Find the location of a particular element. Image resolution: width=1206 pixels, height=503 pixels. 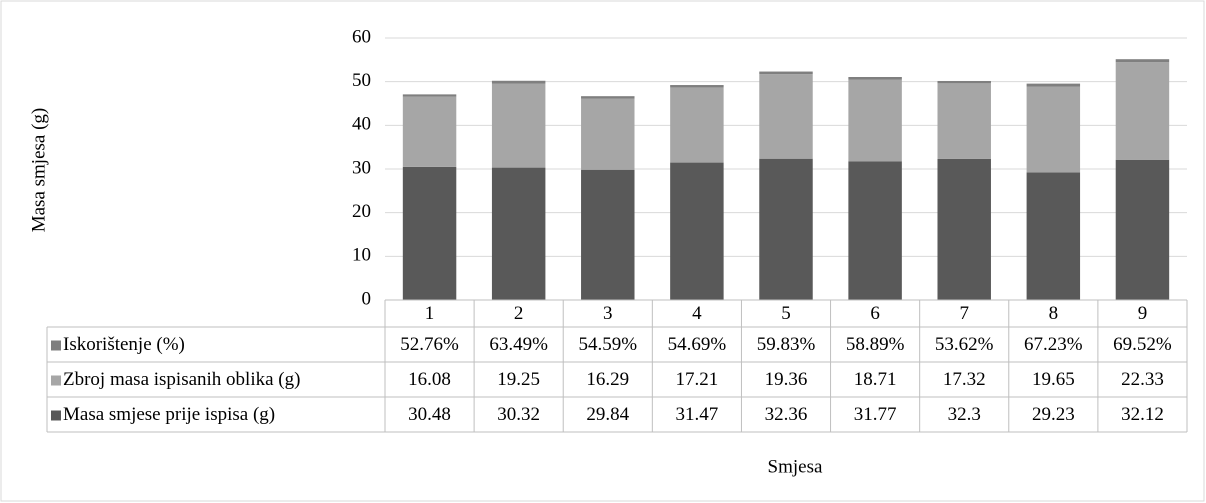

table-value: 16.08 is located at coordinates (429, 379).